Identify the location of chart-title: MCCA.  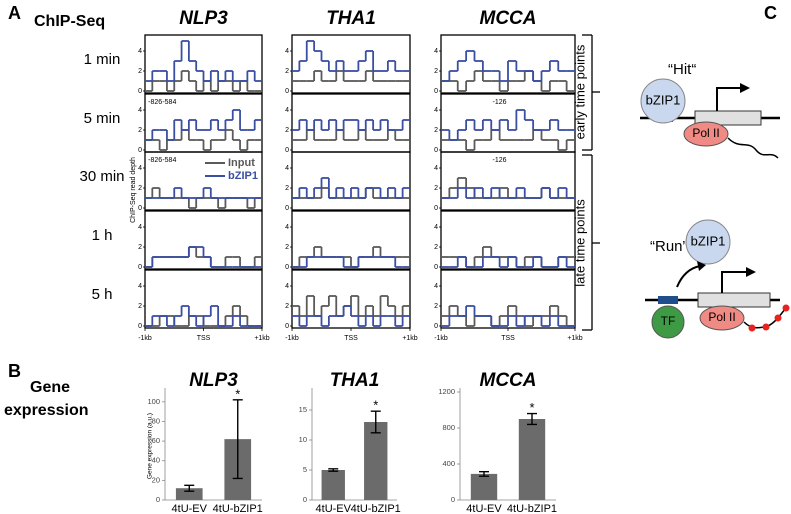
(508, 380).